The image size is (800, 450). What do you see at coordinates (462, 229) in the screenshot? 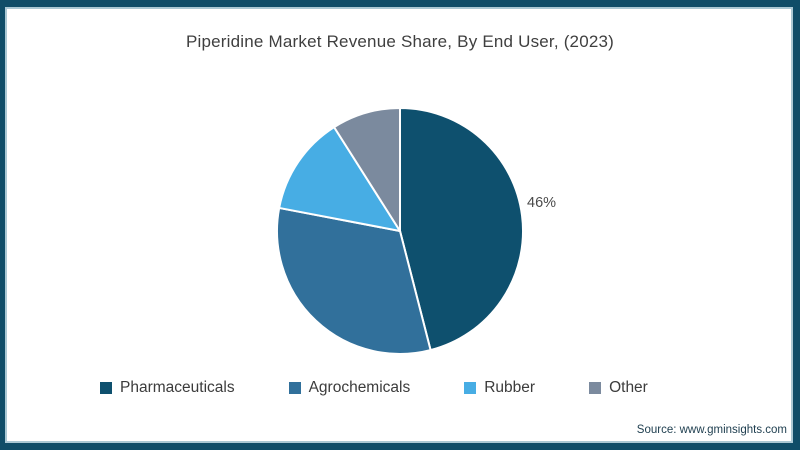
I see `pie-slice-pharmaceuticals` at bounding box center [462, 229].